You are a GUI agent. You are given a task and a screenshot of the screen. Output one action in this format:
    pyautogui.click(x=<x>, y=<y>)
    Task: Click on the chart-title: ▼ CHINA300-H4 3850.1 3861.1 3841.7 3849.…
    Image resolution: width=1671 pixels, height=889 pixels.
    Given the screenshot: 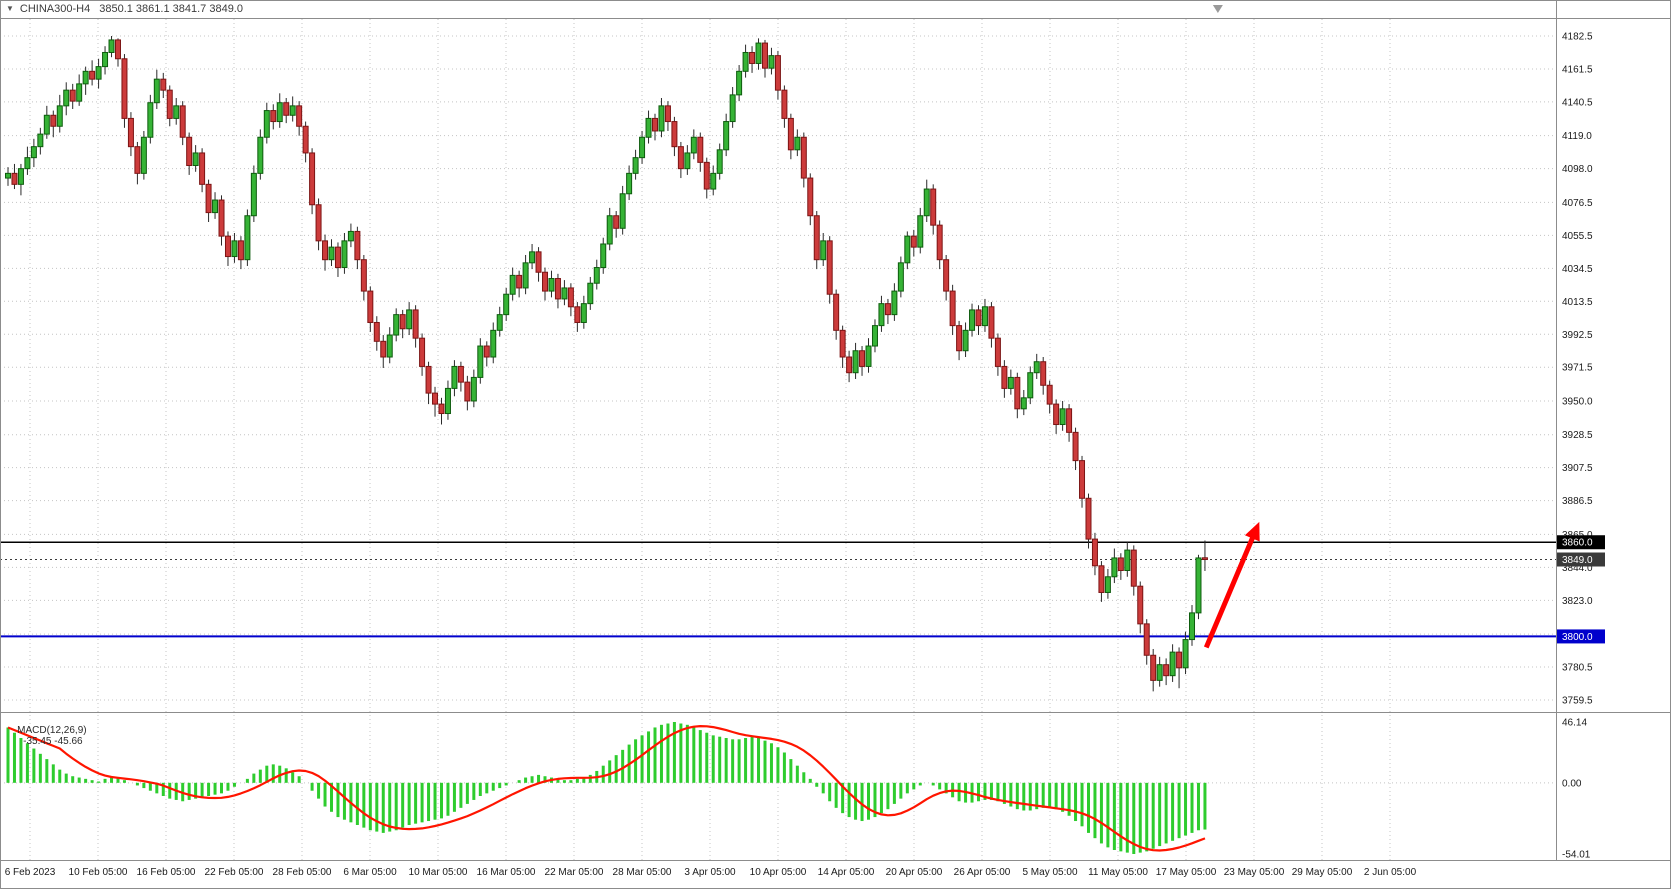 What is the action you would take?
    pyautogui.click(x=124, y=9)
    